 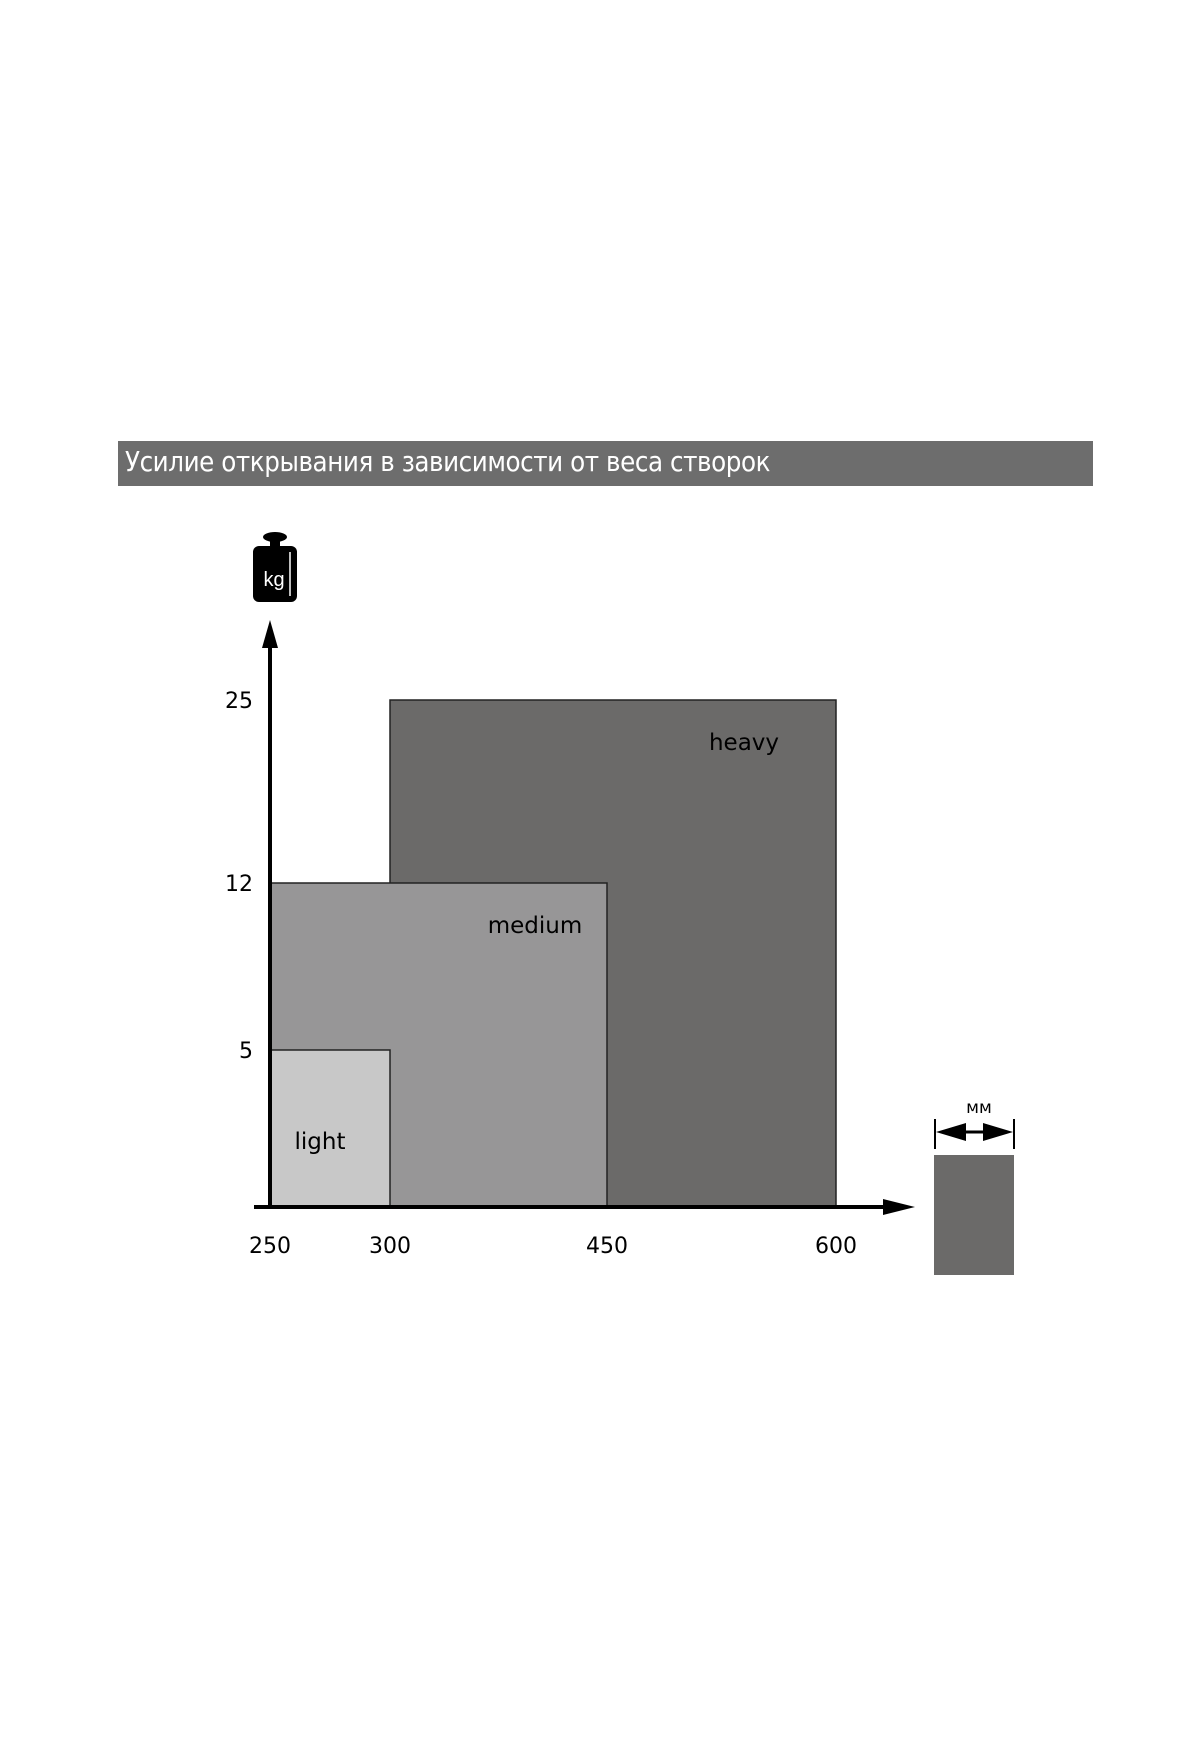 I want to click on kg-weight-icon: kg, so click(x=275, y=567).